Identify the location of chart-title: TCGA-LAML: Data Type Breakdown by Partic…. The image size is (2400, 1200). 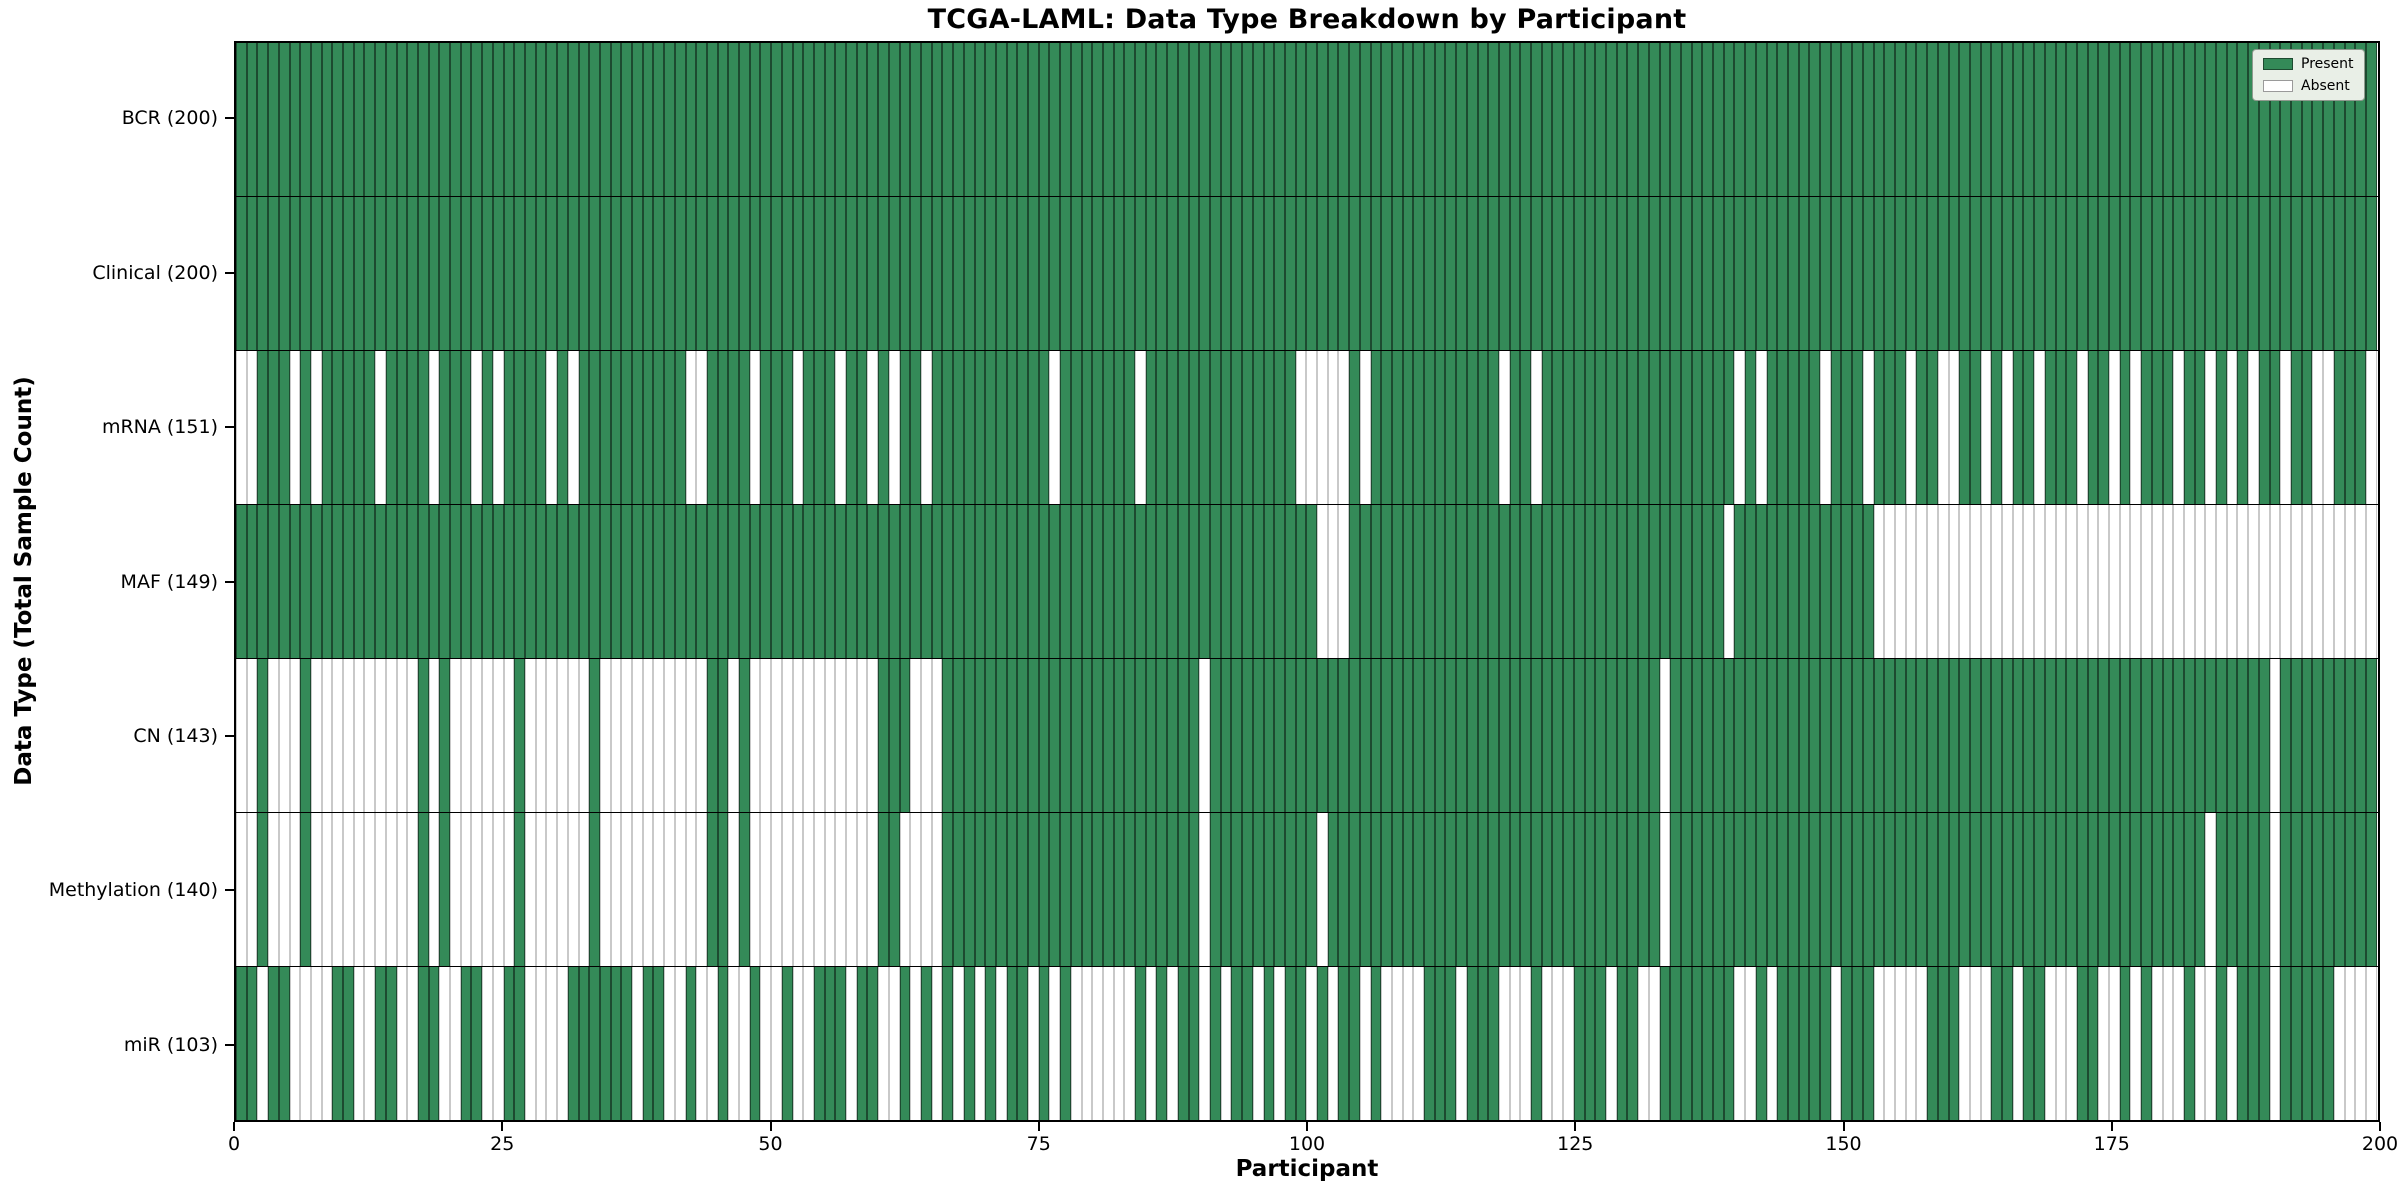
(1307, 19).